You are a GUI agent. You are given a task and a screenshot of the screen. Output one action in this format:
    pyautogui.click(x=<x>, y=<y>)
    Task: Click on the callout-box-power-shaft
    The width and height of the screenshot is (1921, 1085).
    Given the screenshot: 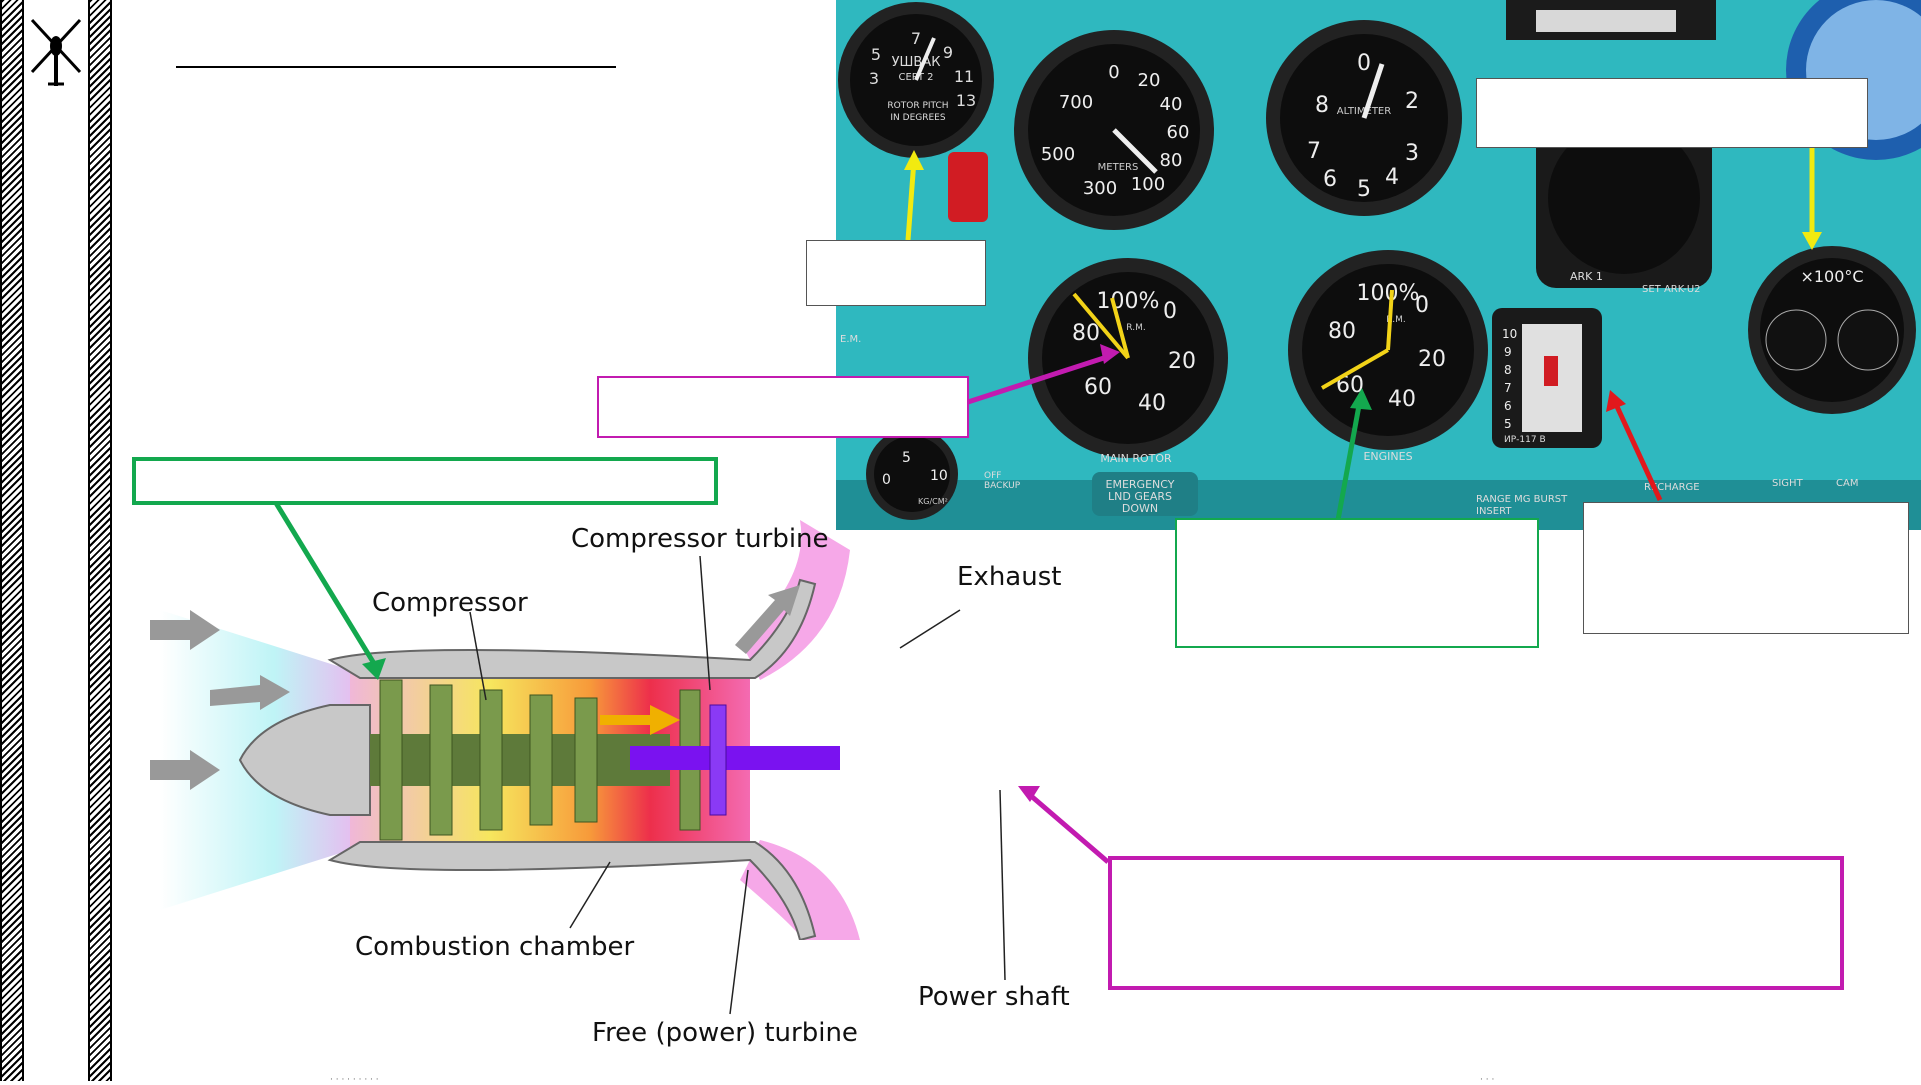 What is the action you would take?
    pyautogui.click(x=1476, y=923)
    